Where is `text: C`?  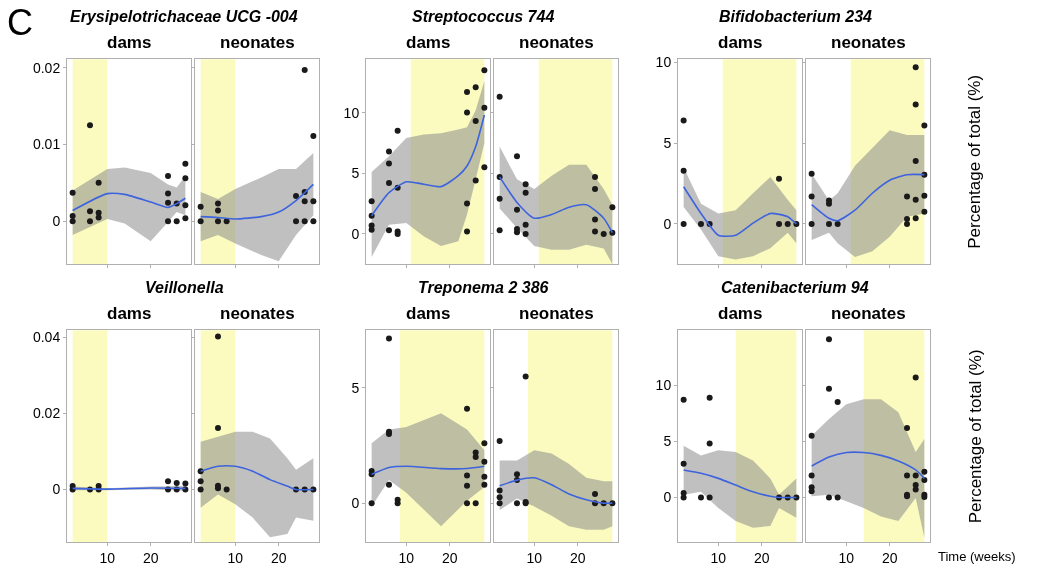
text: C is located at coordinates (20, 22).